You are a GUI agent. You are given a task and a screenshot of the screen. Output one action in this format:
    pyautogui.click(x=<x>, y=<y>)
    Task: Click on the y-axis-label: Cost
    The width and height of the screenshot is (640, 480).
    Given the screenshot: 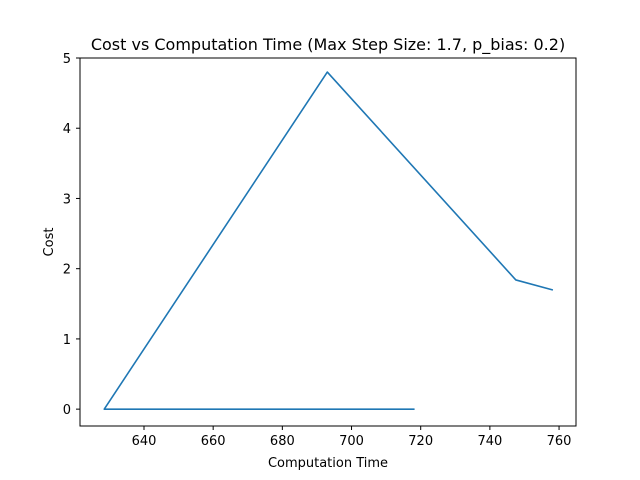 What is the action you would take?
    pyautogui.click(x=49, y=242)
    